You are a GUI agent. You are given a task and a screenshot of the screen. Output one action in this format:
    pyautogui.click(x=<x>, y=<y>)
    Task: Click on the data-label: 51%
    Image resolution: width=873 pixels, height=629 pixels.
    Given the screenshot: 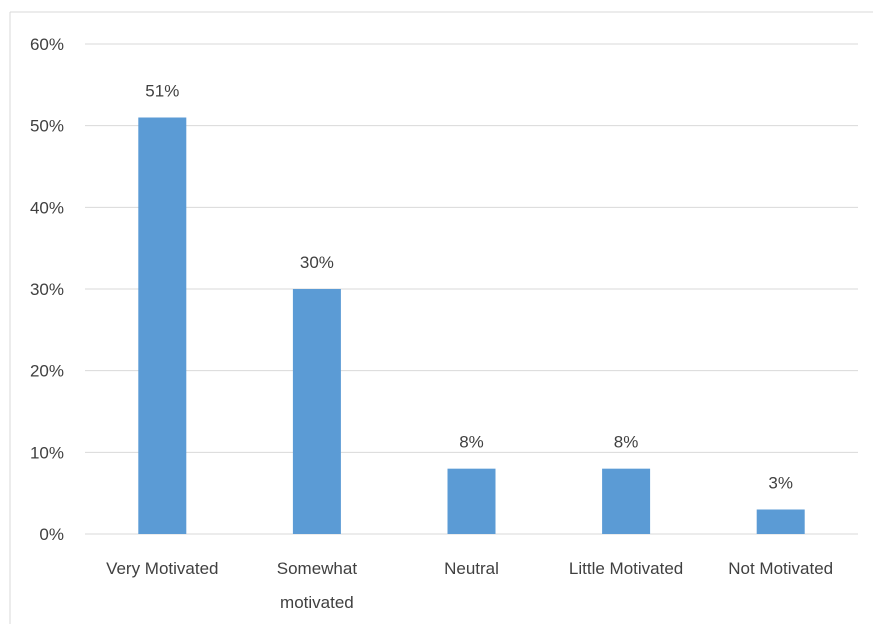 What is the action you would take?
    pyautogui.click(x=162, y=91)
    